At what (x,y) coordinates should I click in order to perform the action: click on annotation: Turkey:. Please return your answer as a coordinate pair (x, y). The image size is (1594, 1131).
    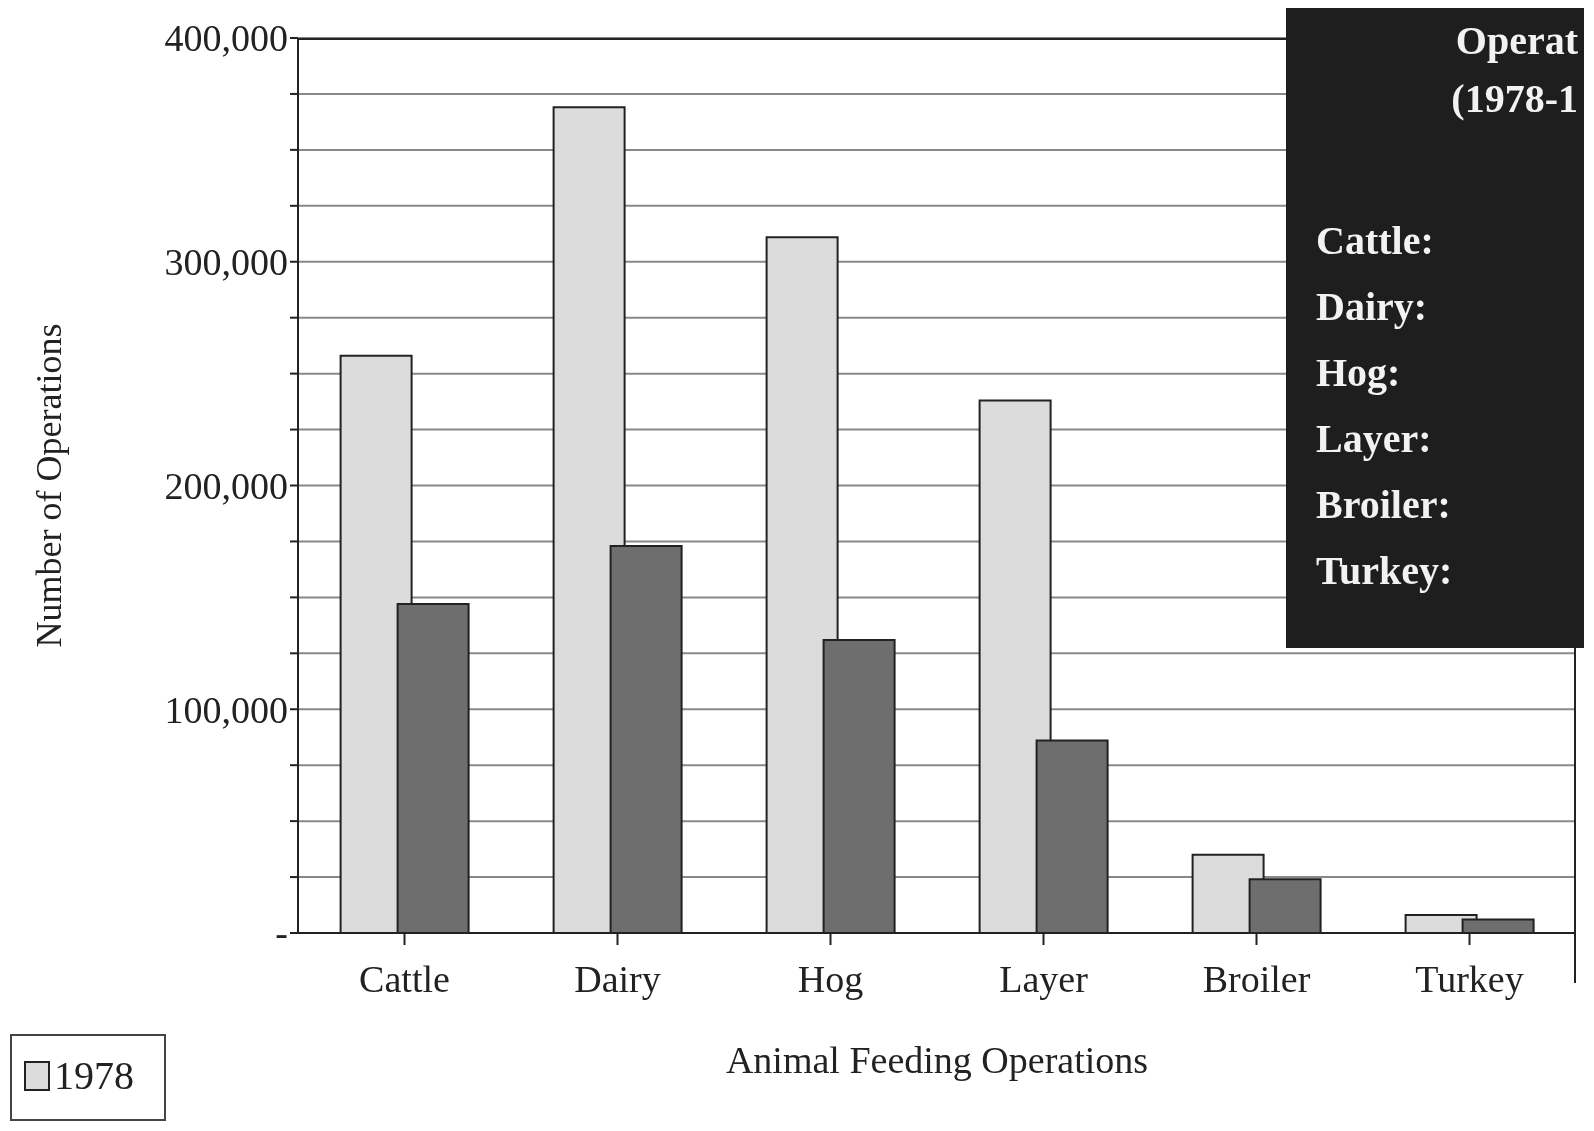
    Looking at the image, I should click on (1385, 571).